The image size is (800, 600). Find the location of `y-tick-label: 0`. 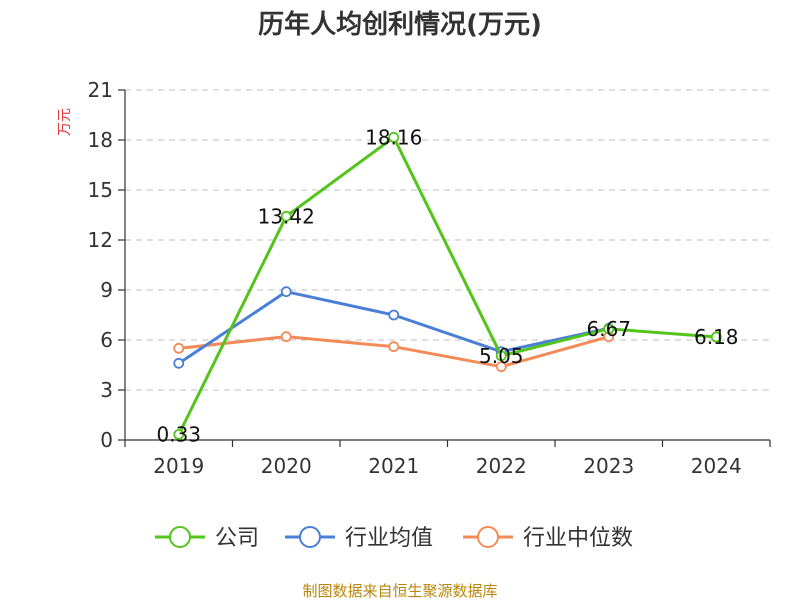

y-tick-label: 0 is located at coordinates (106, 440).